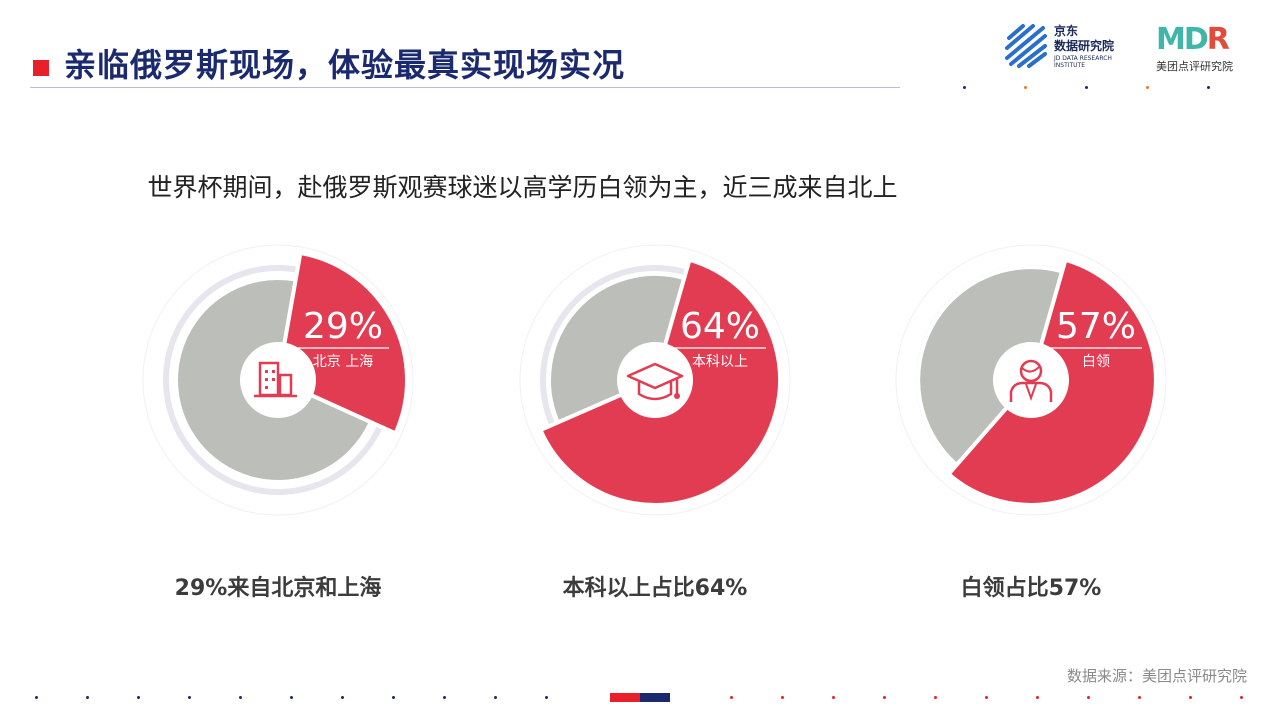 This screenshot has height=719, width=1279. Describe the element at coordinates (522, 187) in the screenshot. I see `subtitle: 世界杯期间，赴俄罗斯观赛球迷以高学历白领为主，近三成来自北上` at that location.